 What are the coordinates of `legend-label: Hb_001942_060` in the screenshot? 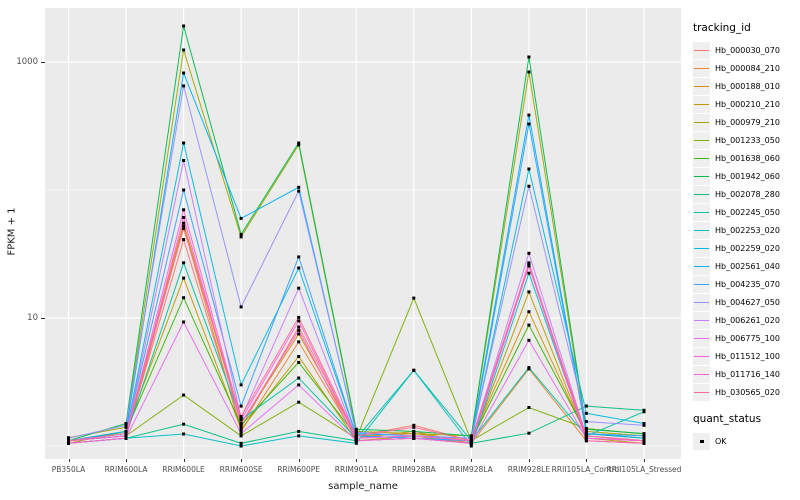 It's located at (747, 176).